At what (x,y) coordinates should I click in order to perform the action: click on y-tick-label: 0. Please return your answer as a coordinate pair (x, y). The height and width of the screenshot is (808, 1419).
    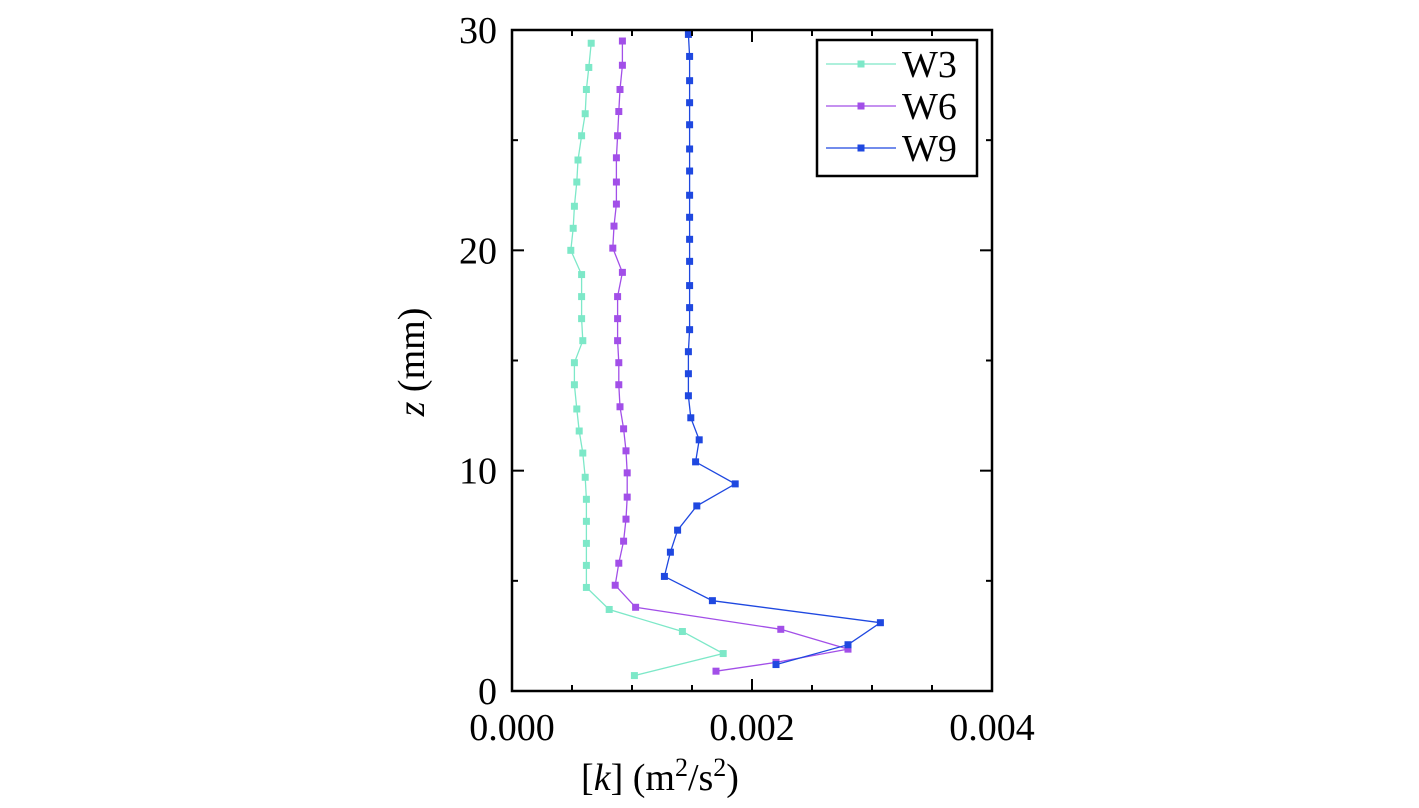
    Looking at the image, I should click on (487, 692).